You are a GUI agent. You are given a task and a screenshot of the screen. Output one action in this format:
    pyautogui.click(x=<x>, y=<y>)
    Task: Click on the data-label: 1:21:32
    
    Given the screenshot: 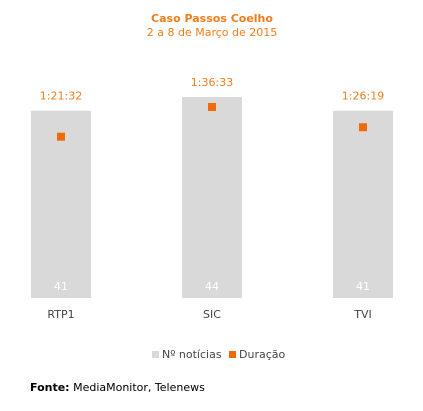 What is the action you would take?
    pyautogui.click(x=61, y=96)
    